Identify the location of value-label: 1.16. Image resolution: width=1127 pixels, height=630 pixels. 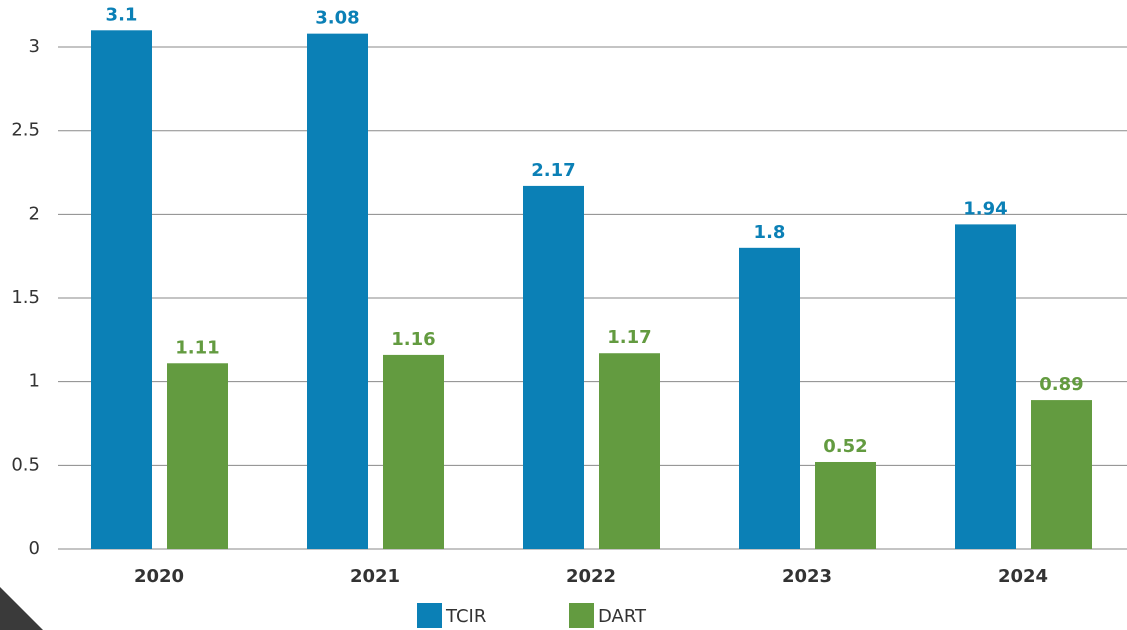
(413, 339).